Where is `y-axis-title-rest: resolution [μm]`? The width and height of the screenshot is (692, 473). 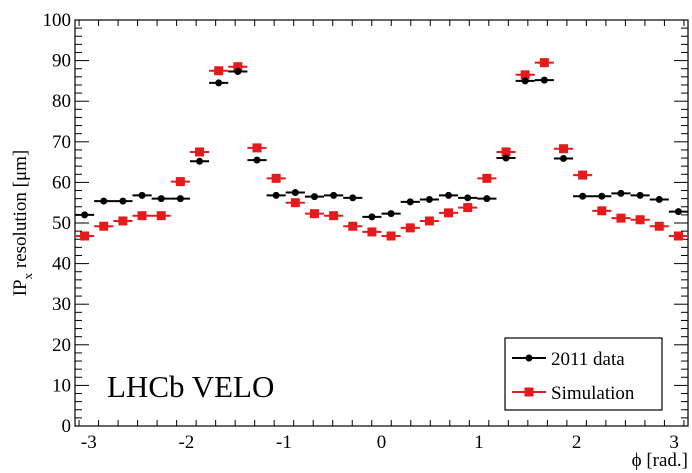 y-axis-title-rest: resolution [μm] is located at coordinates (20, 211).